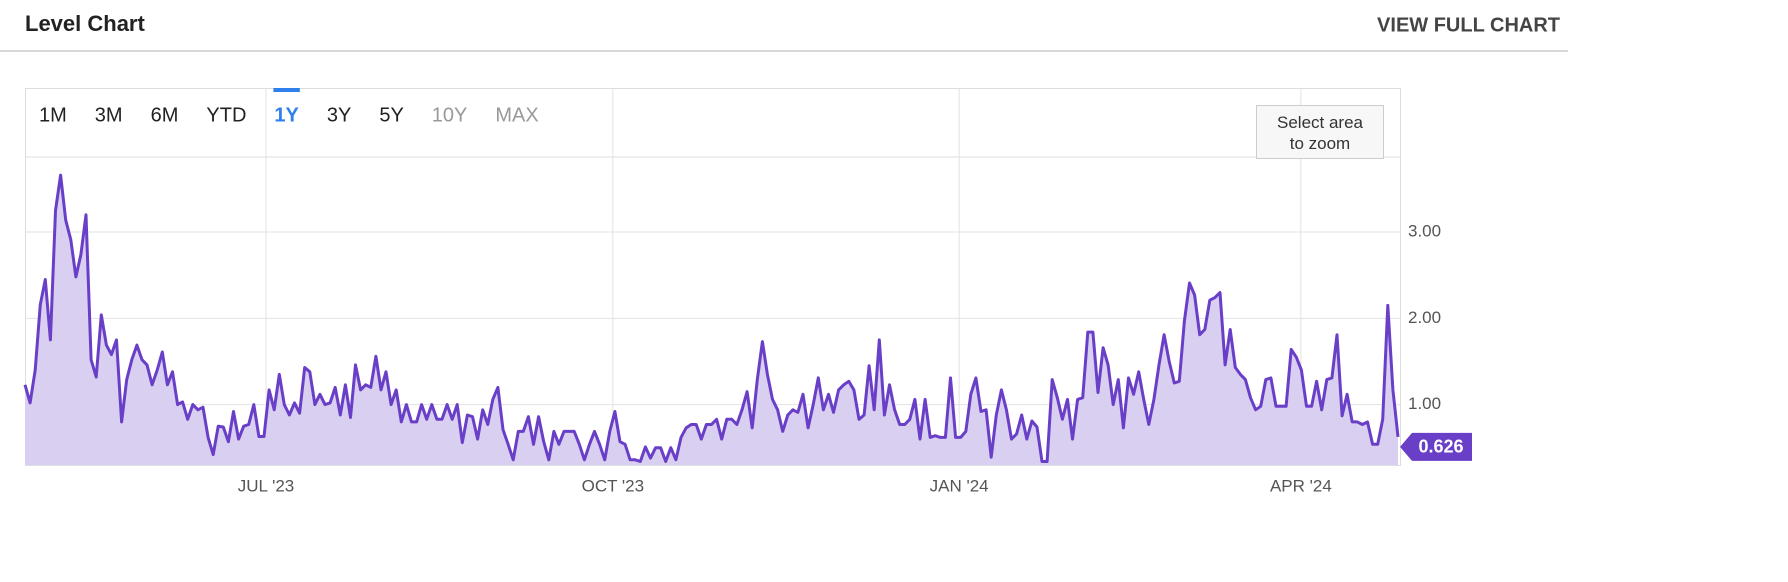  What do you see at coordinates (1424, 403) in the screenshot?
I see `y-tick-label: 1.00` at bounding box center [1424, 403].